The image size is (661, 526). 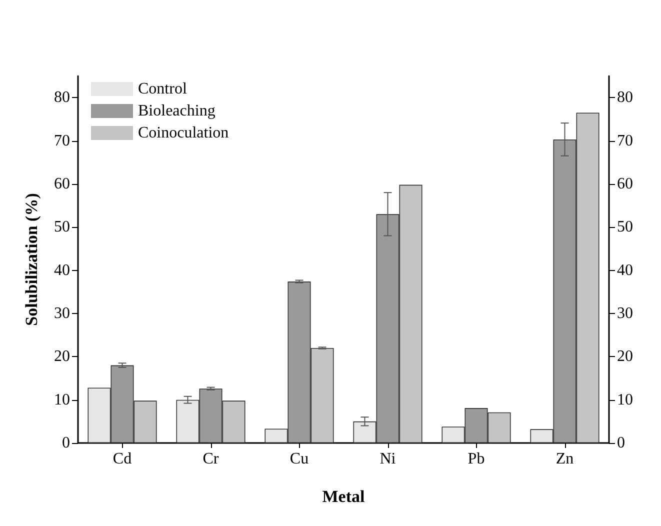 I want to click on y-tick-label: 50, so click(x=62, y=227).